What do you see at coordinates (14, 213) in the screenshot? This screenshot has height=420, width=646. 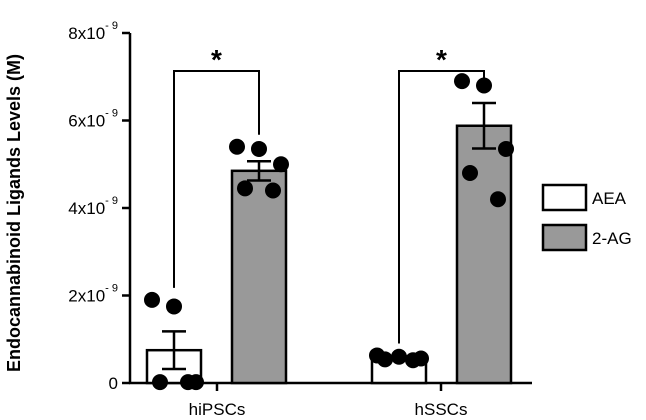 I see `y-axis-label: Endocannabinoid Ligands Levels (M)` at bounding box center [14, 213].